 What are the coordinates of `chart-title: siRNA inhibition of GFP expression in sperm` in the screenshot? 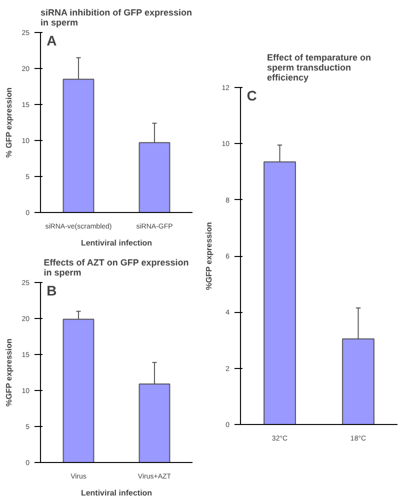 It's located at (116, 18).